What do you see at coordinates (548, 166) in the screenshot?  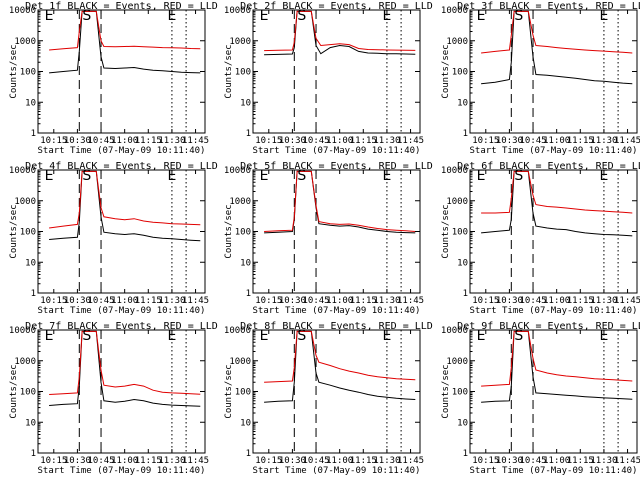 I see `panel-title: Det 6f BLACK = Events, RED = LLD` at bounding box center [548, 166].